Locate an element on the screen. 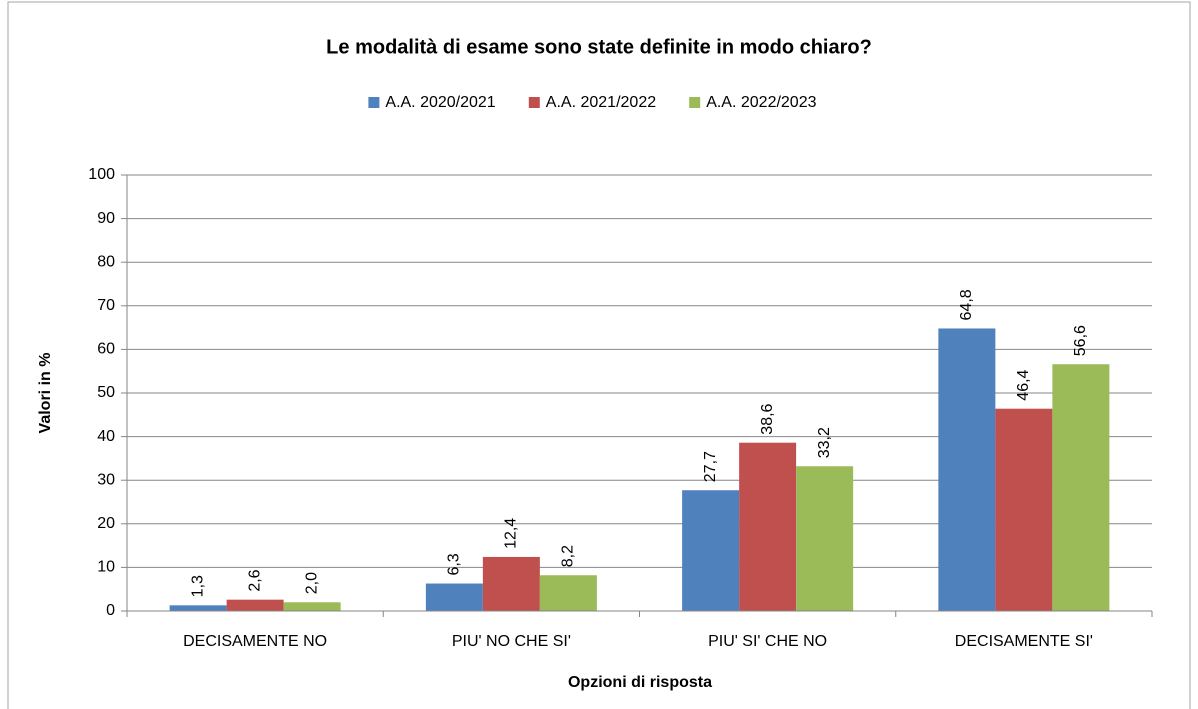 Image resolution: width=1198 pixels, height=709 pixels. x-tick-label: DECISAMENTE NO is located at coordinates (255, 641).